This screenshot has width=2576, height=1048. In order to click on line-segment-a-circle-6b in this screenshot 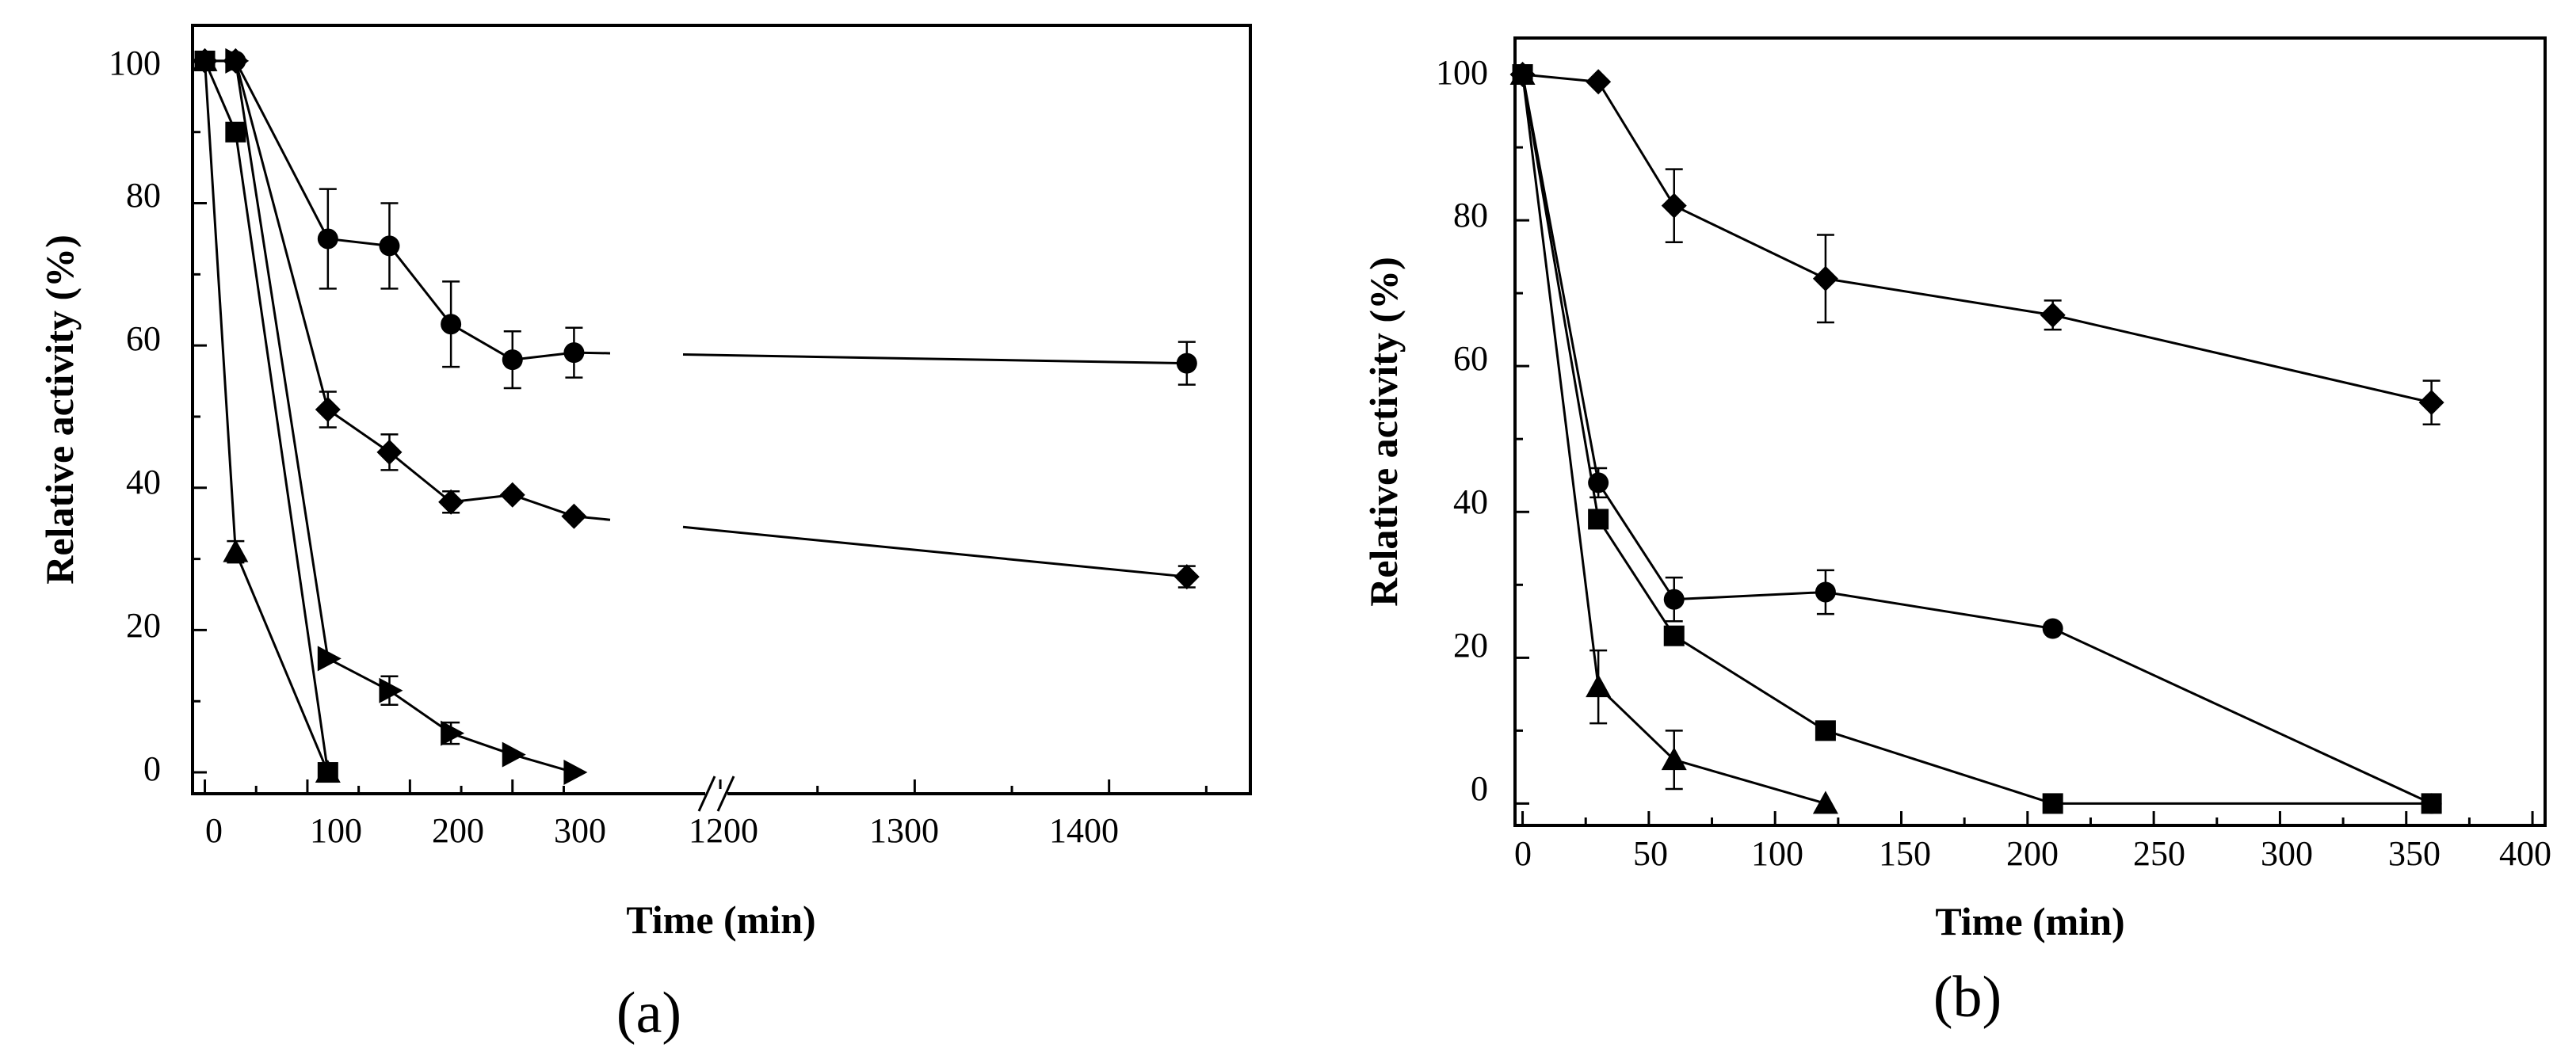, I will do `click(935, 359)`.